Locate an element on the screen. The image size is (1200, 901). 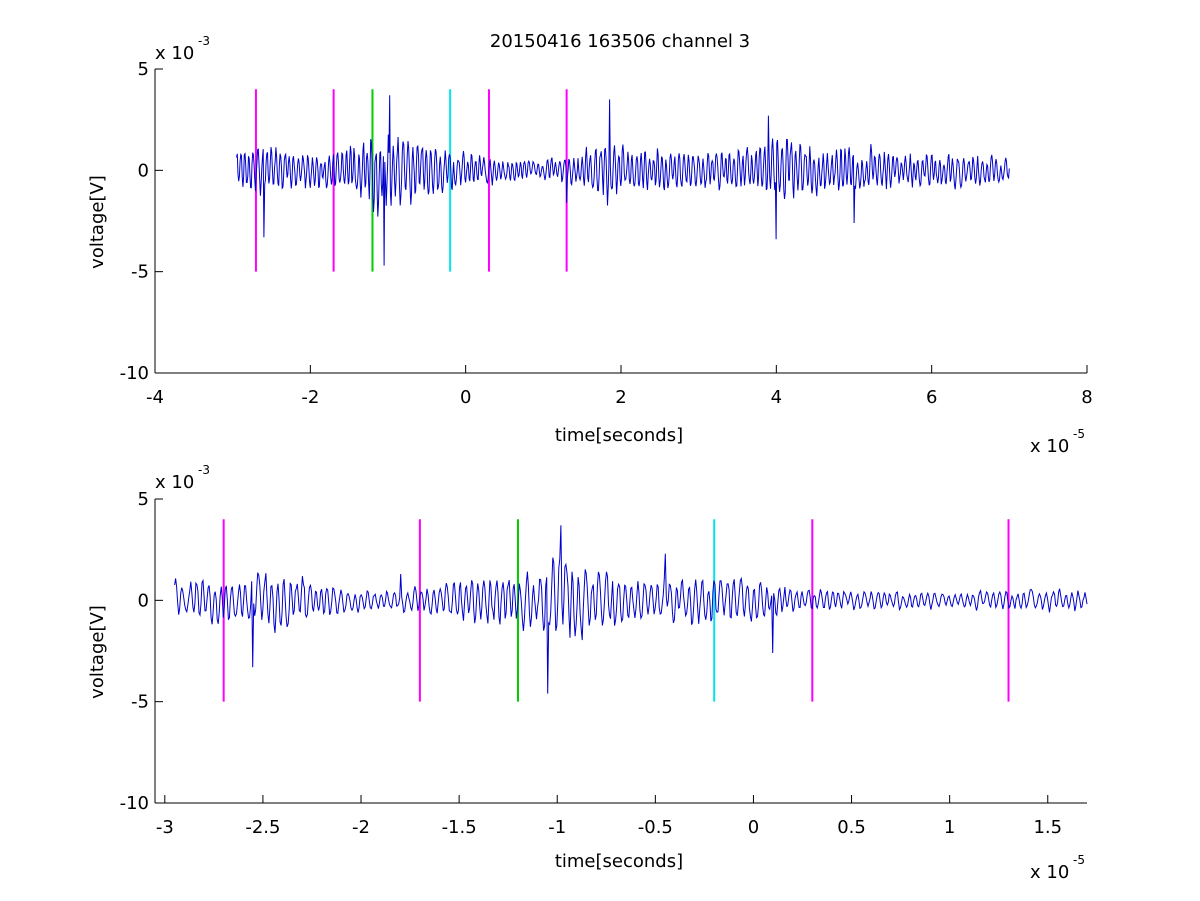
bottom-x-tick-label: -0.5 is located at coordinates (655, 827).